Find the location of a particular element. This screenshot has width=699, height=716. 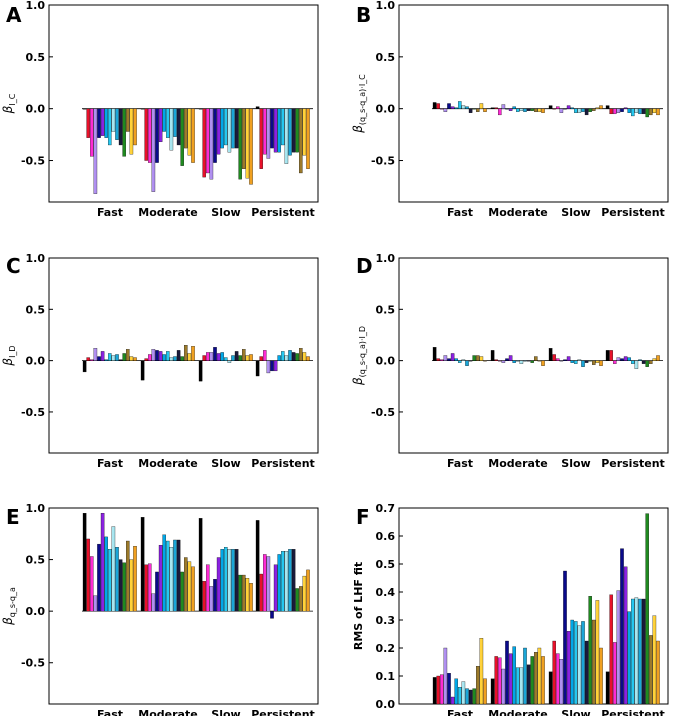

y-tick-label: 0.1 is located at coordinates (386, 676).